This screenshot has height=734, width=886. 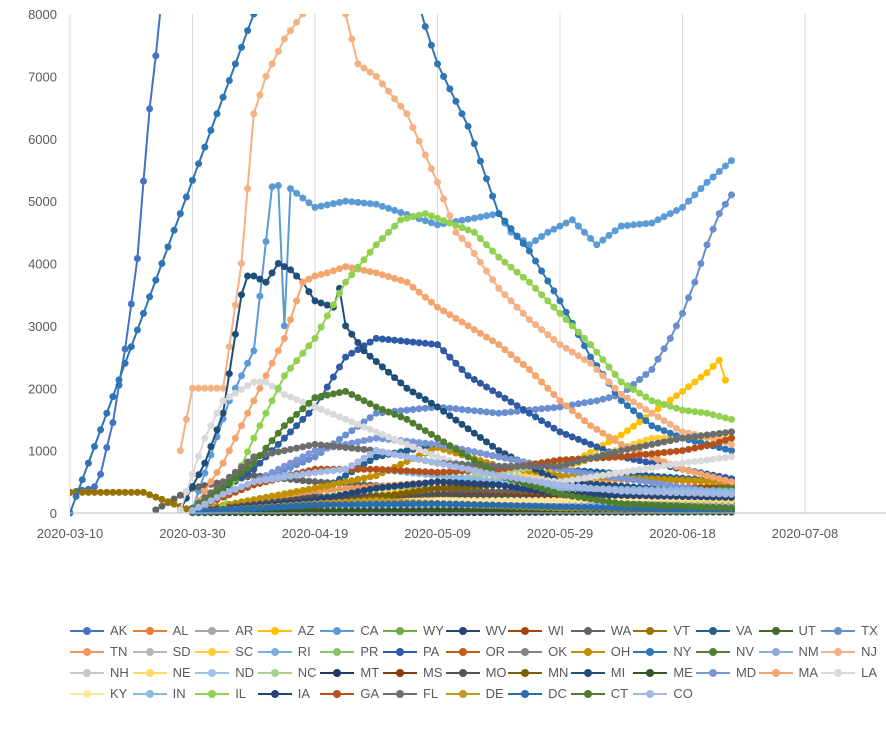 I want to click on series-line-ak, so click(x=116, y=254).